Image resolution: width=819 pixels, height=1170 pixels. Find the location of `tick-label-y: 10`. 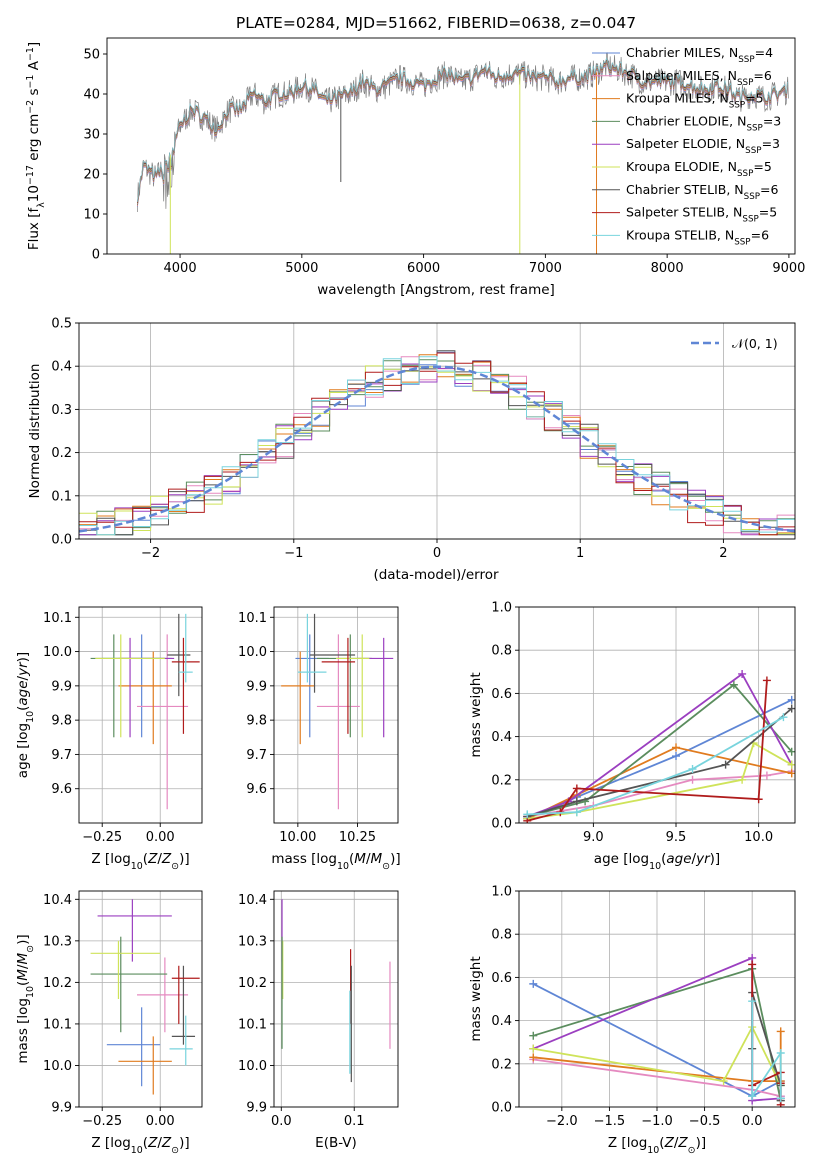

tick-label-y: 10 is located at coordinates (91, 215).